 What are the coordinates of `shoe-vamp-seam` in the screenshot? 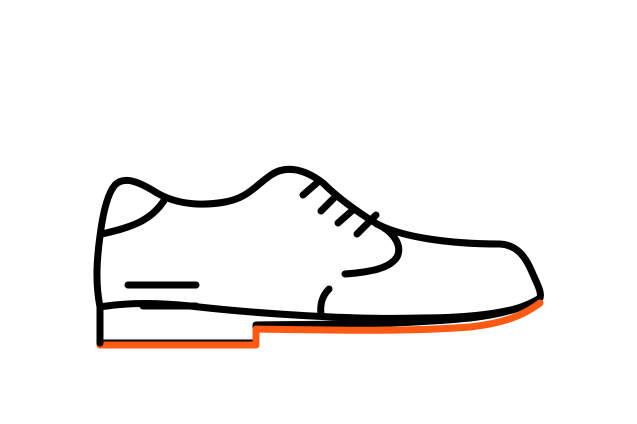 It's located at (372, 249).